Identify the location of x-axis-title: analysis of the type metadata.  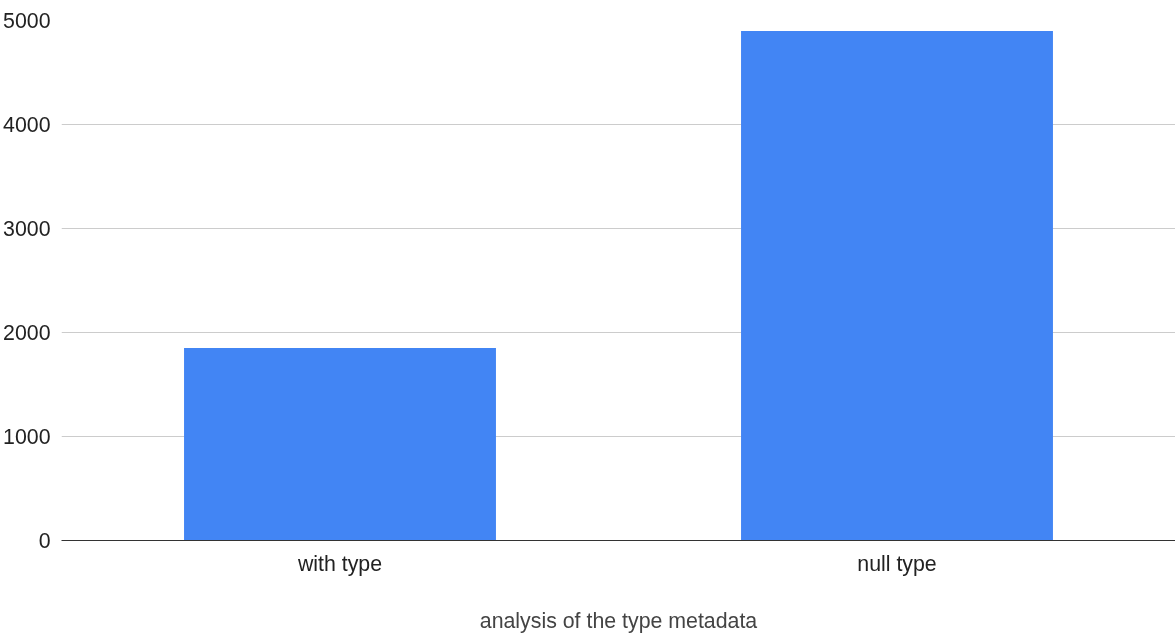
(618, 620).